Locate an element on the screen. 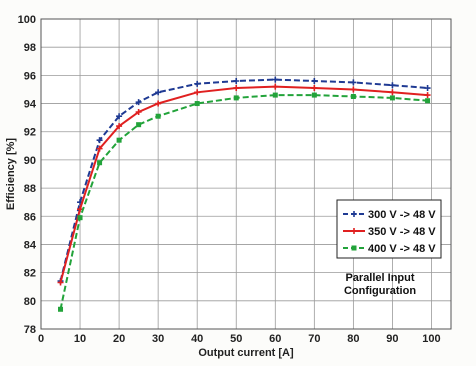  x-tick-labels: 0 10 20 30 40 50 60 70 80 90 100 is located at coordinates (239, 339).